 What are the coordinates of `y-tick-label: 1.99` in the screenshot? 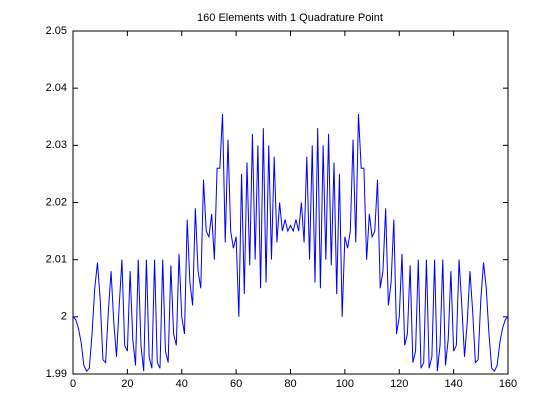 It's located at (56, 374).